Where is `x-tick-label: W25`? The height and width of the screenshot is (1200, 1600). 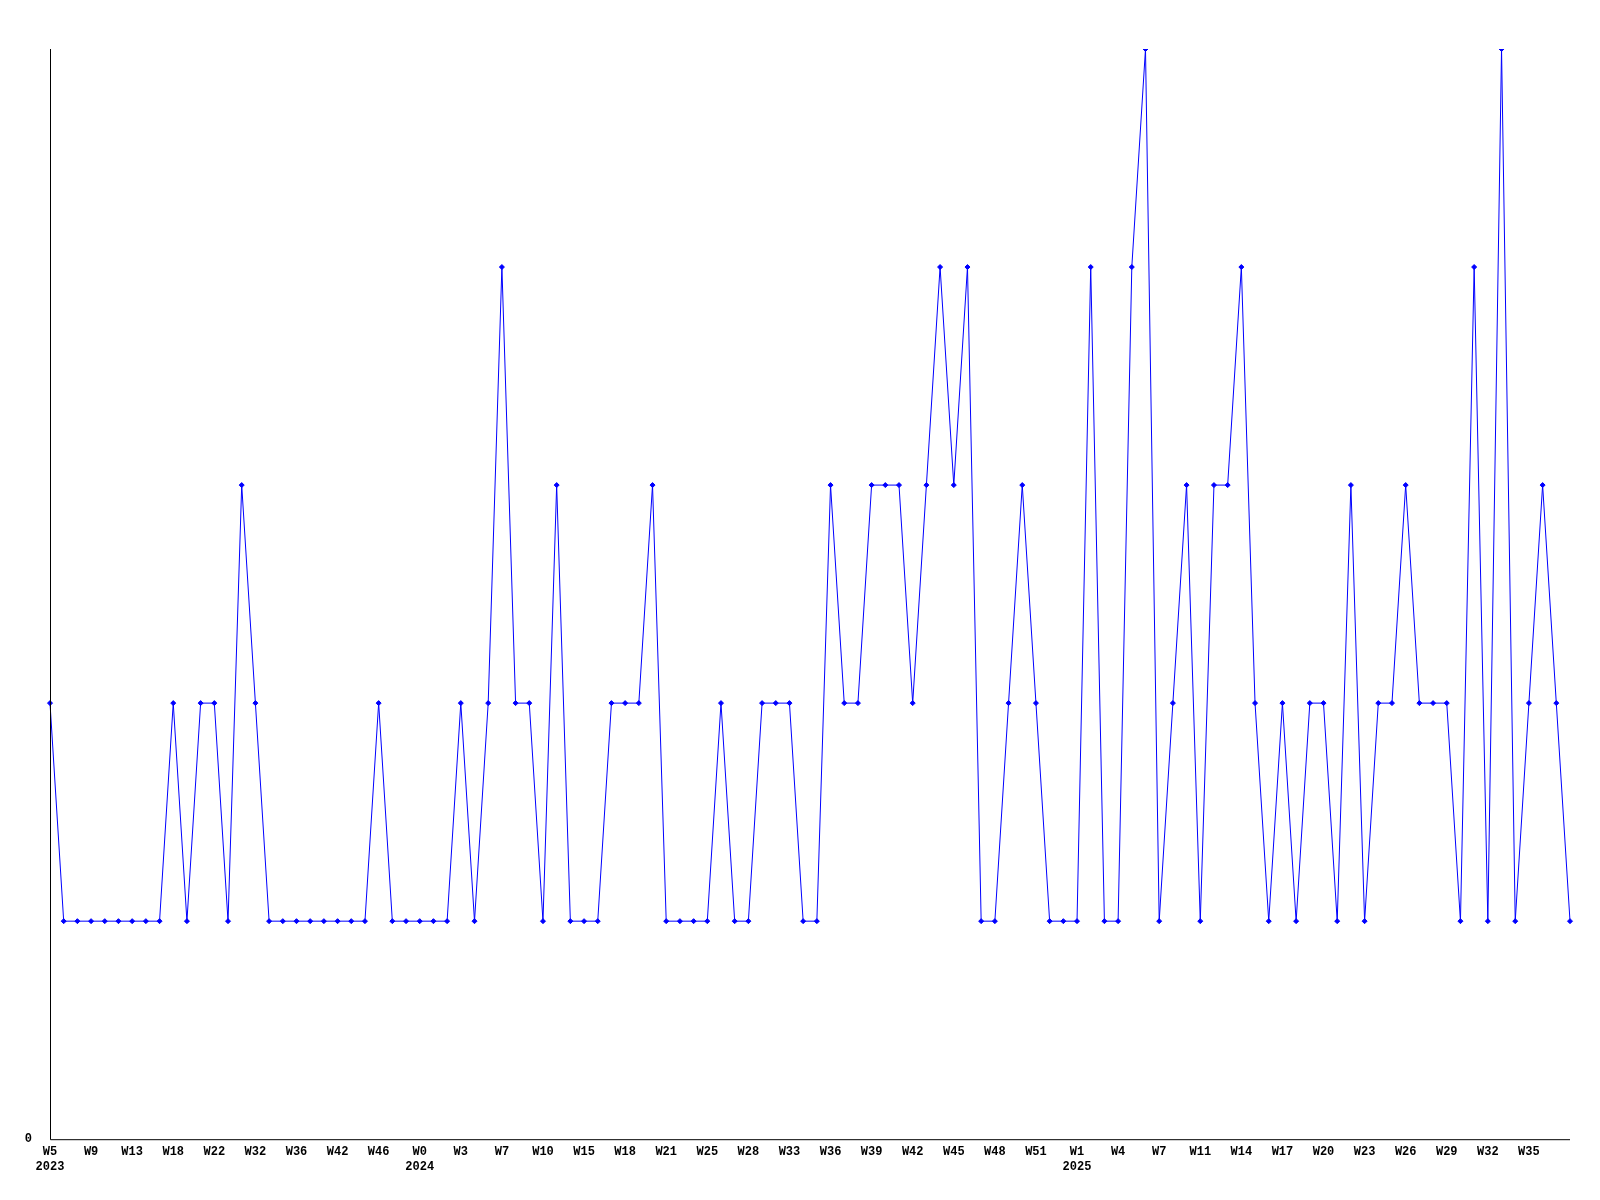
x-tick-label: W25 is located at coordinates (707, 1152).